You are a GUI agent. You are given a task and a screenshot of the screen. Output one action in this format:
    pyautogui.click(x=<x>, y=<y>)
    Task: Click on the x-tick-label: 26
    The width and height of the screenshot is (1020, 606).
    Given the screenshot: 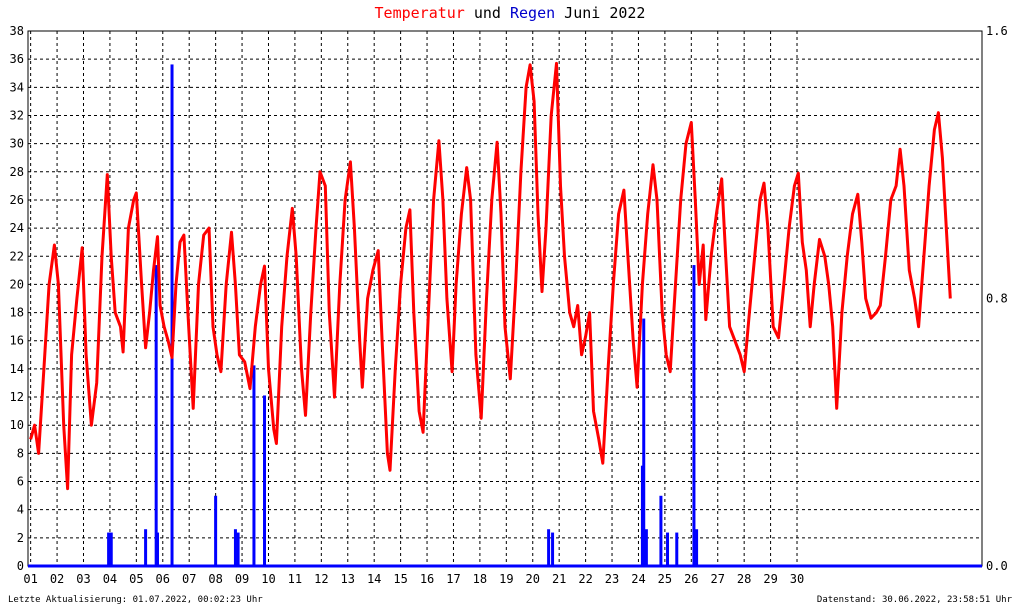 What is the action you would take?
    pyautogui.click(x=691, y=579)
    